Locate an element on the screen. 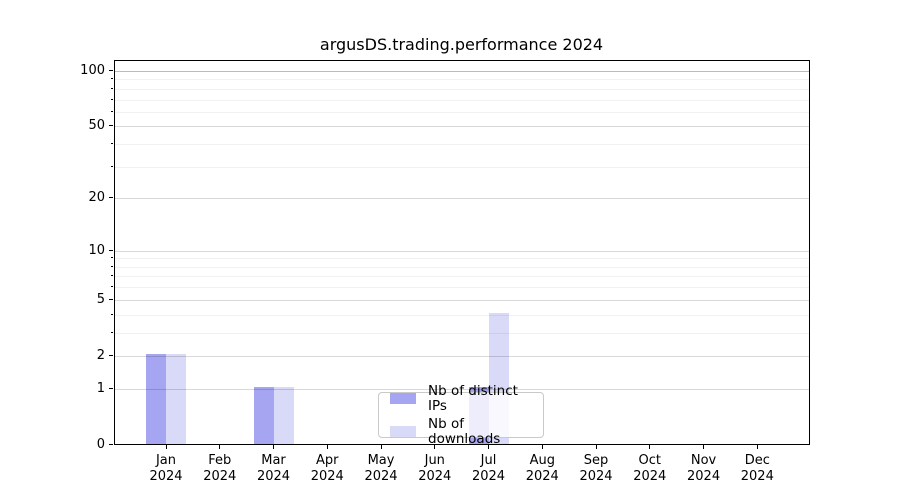 The height and width of the screenshot is (500, 900). legend-item-distinct-ips: Nb of distinct IPs is located at coordinates (461, 398).